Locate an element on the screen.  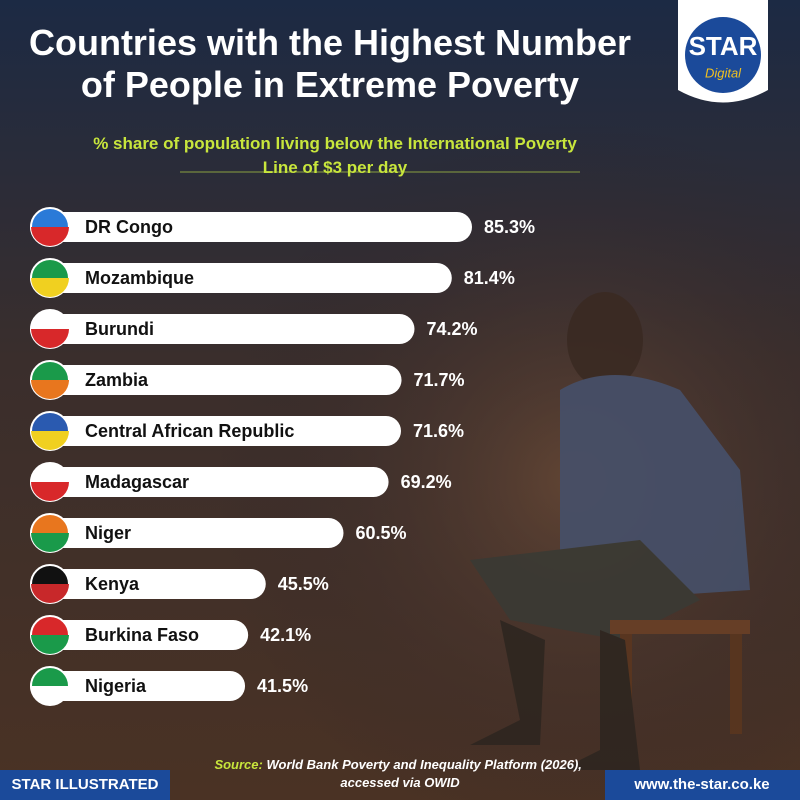
category-label: Nigeria is located at coordinates (116, 686).